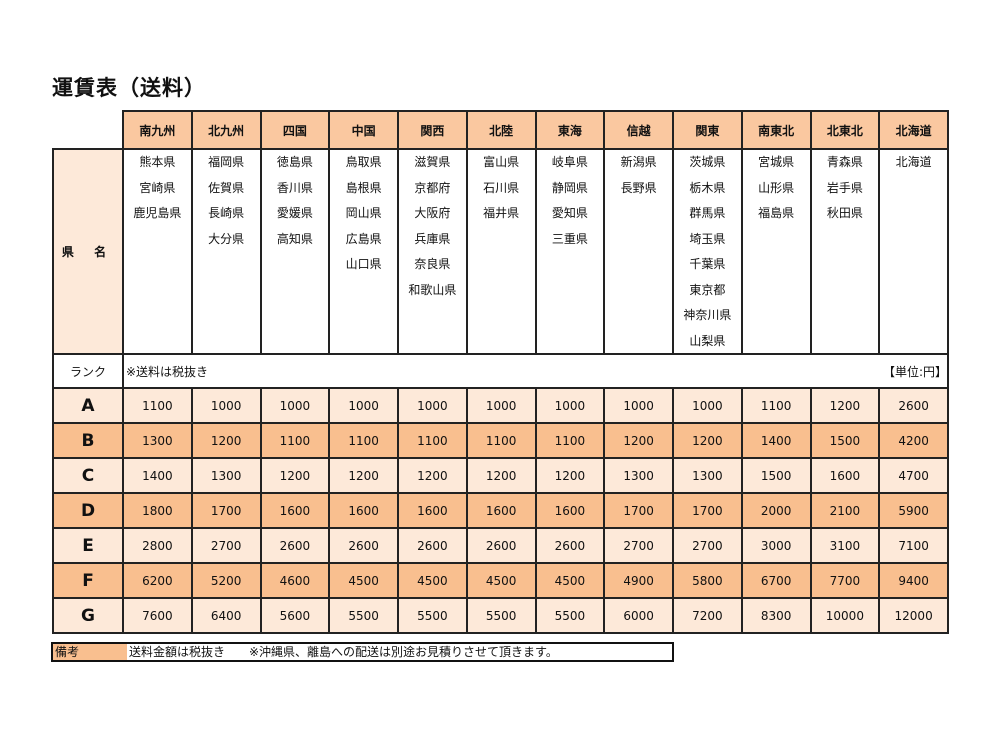 The width and height of the screenshot is (1000, 752). I want to click on prefecture-name: 兵庫県, so click(432, 238).